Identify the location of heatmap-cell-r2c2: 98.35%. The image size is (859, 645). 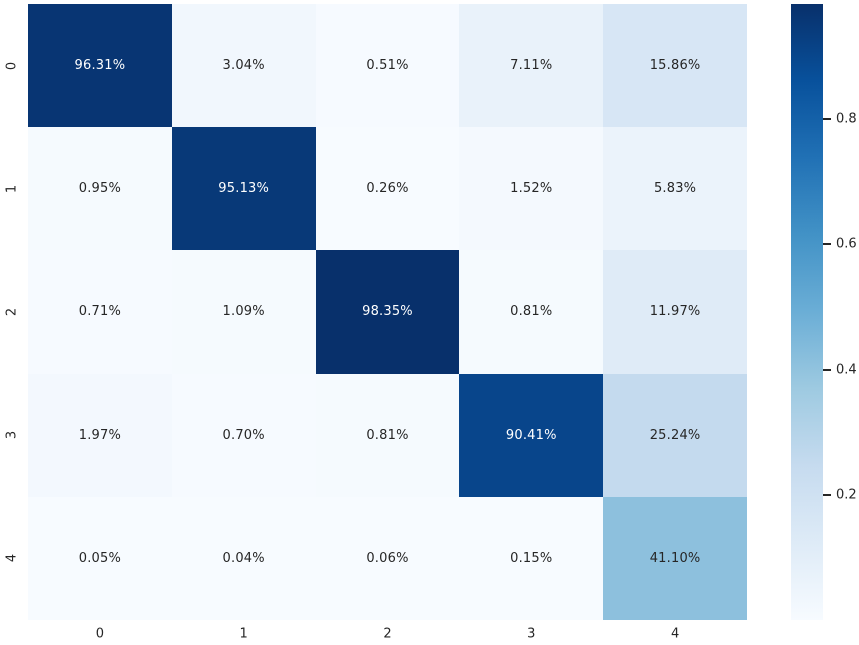
(387, 312).